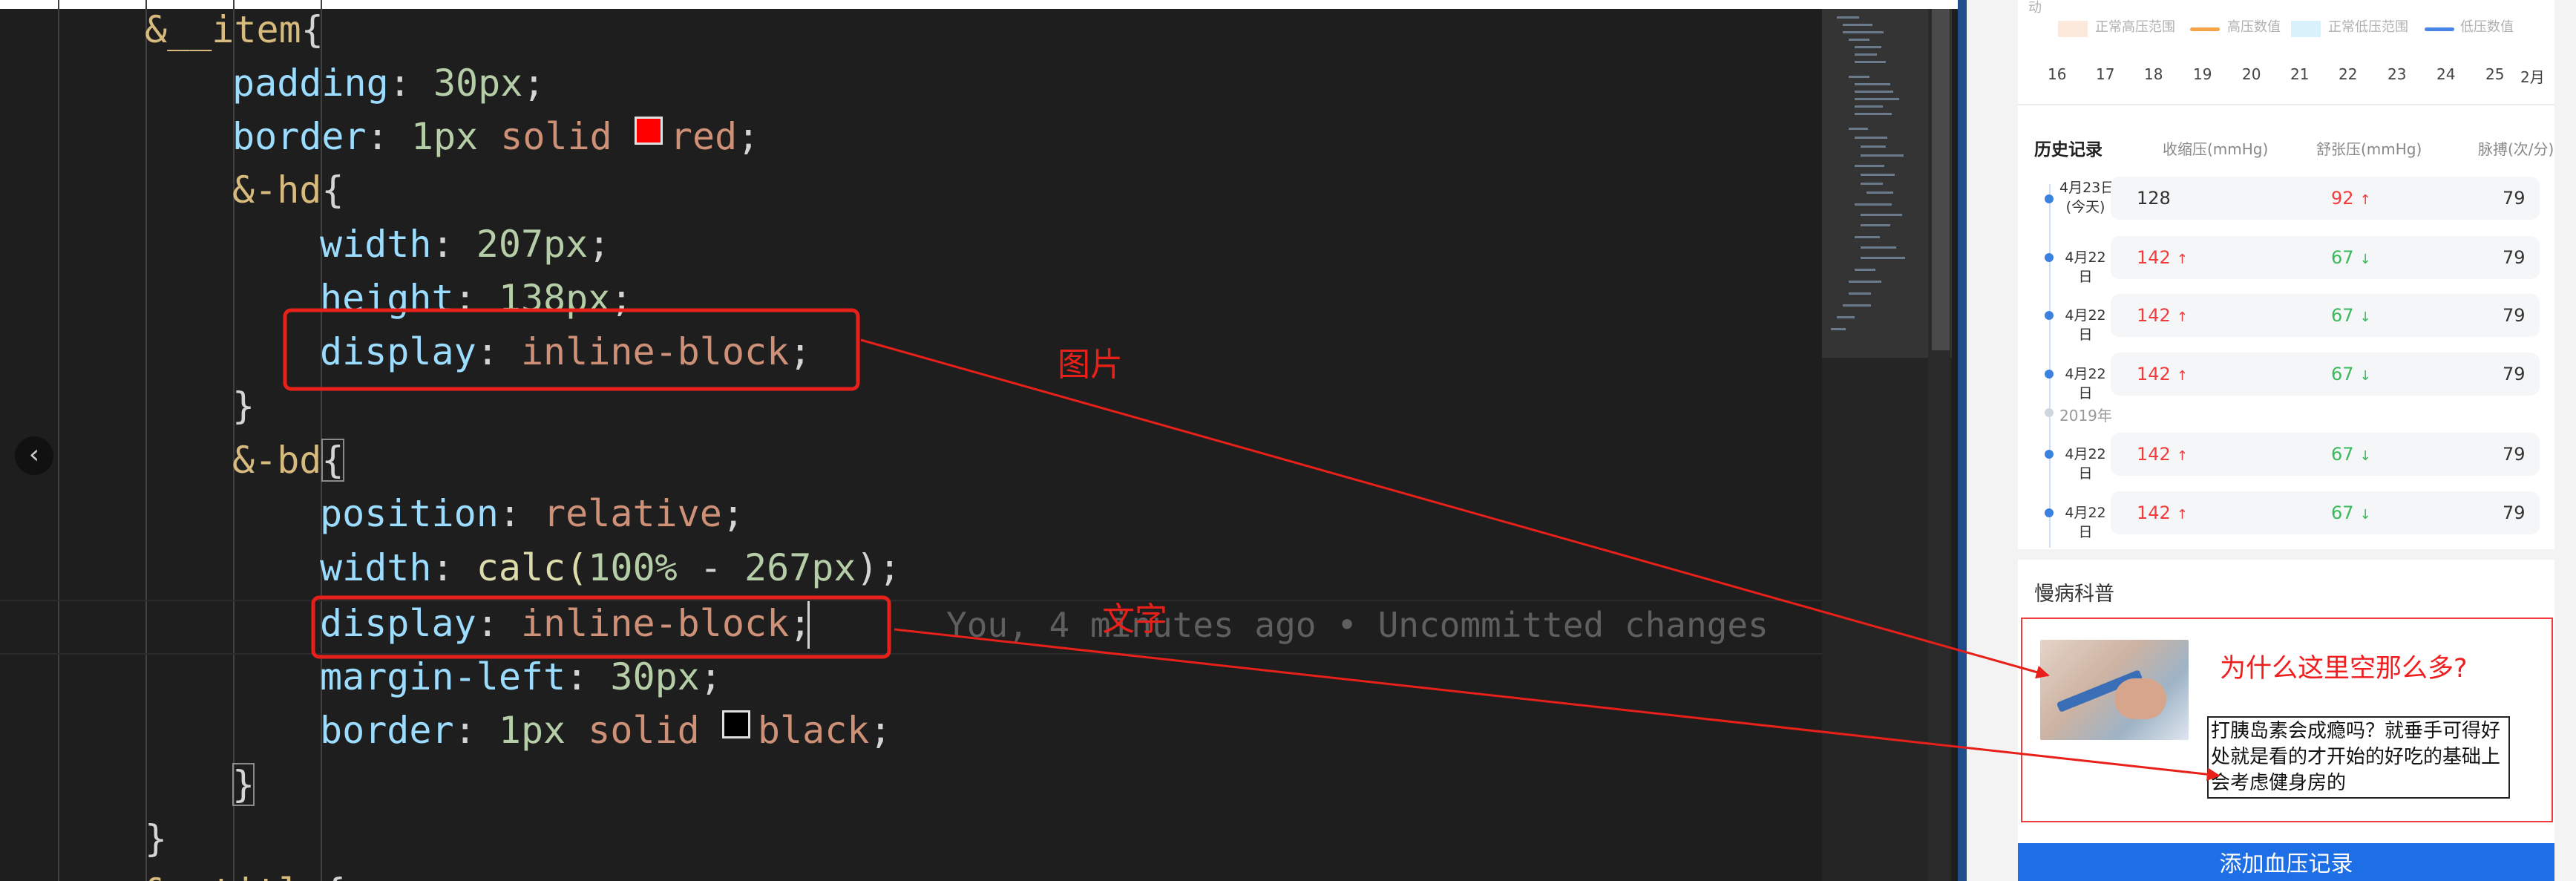 The image size is (2576, 881). I want to click on code-line: &__title{, so click(246, 873).